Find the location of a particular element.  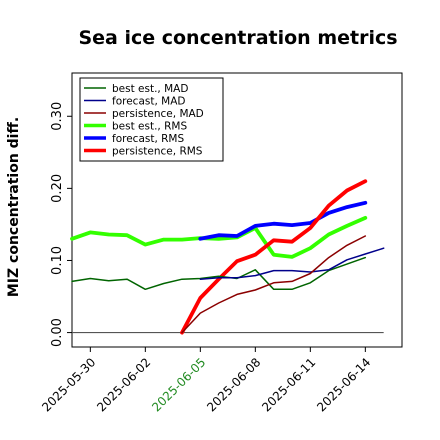

y-axis-ticks: 0.00 0.10 0.20 0.30 is located at coordinates (61, 224).